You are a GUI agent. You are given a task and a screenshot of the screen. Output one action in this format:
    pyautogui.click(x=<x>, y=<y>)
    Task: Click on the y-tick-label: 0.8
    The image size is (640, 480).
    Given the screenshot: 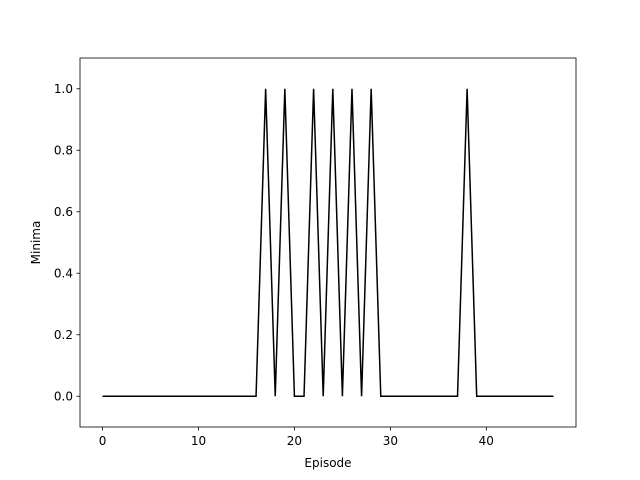 What is the action you would take?
    pyautogui.click(x=63, y=150)
    